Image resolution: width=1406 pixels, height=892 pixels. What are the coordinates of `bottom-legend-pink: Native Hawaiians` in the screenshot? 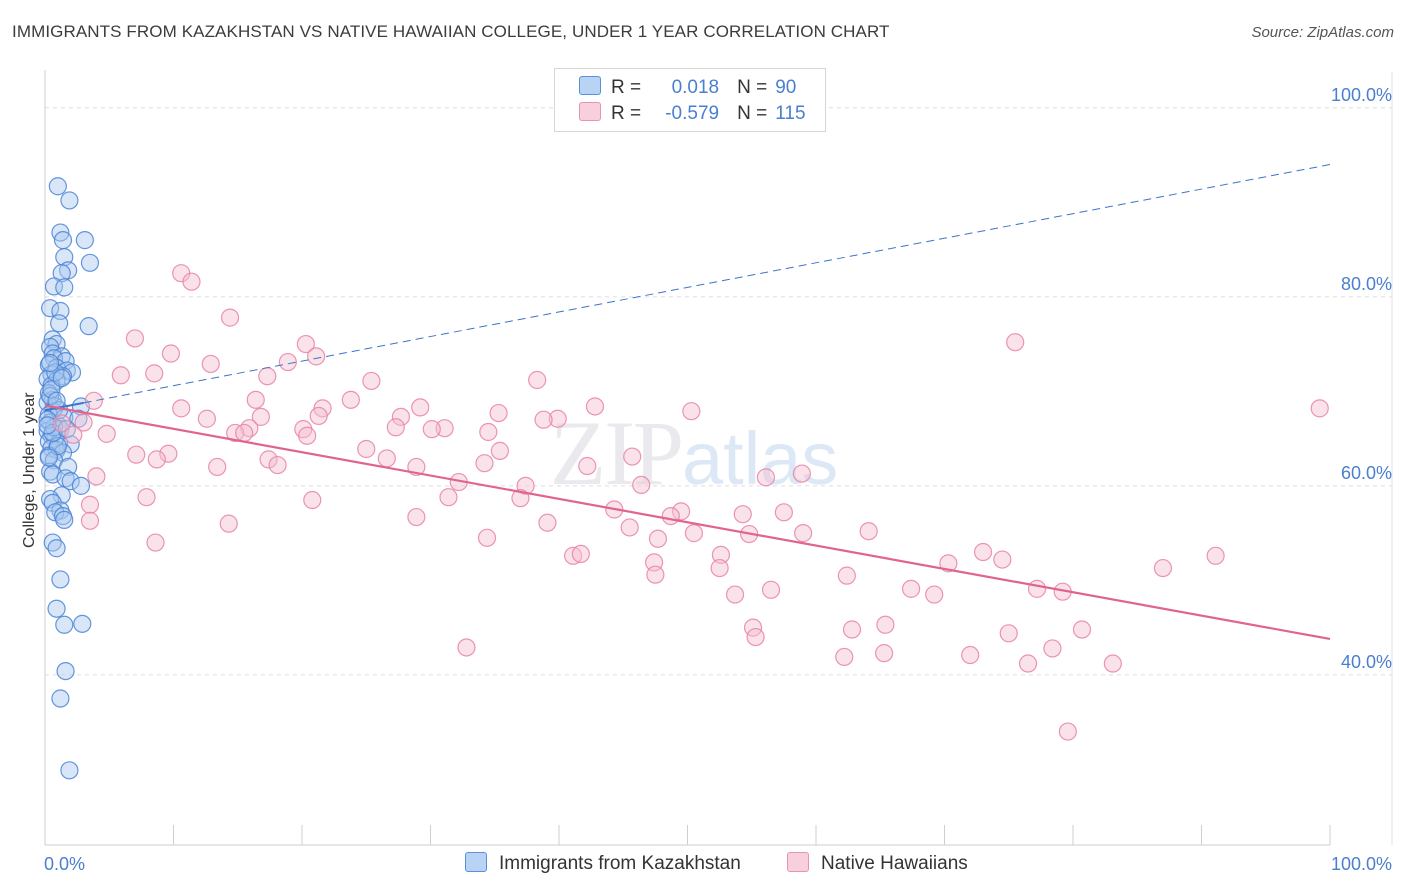 It's located at (877, 863).